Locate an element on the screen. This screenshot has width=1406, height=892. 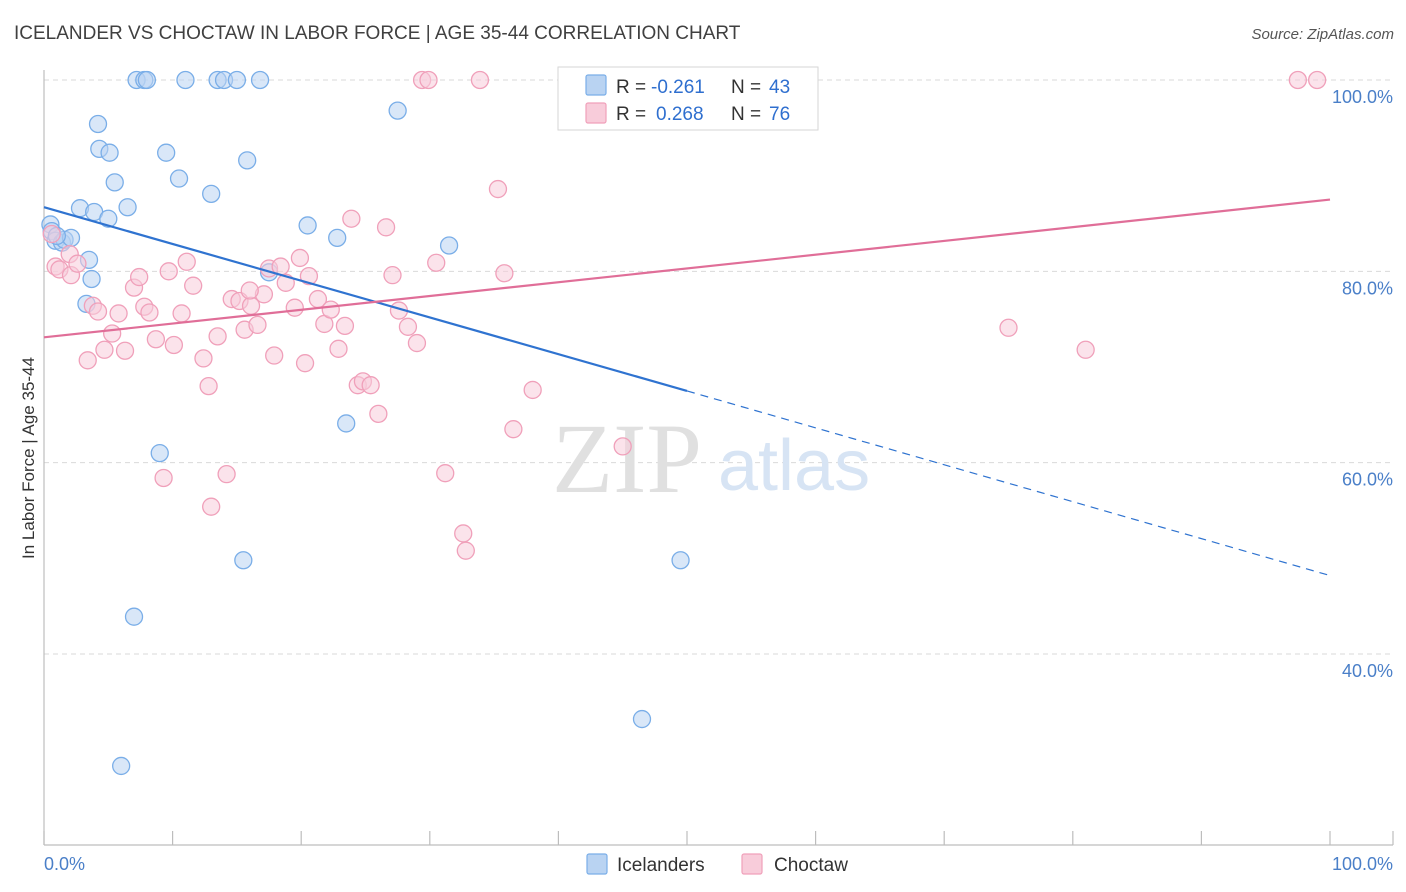
x-tick-marks is located at coordinates (718, 838).